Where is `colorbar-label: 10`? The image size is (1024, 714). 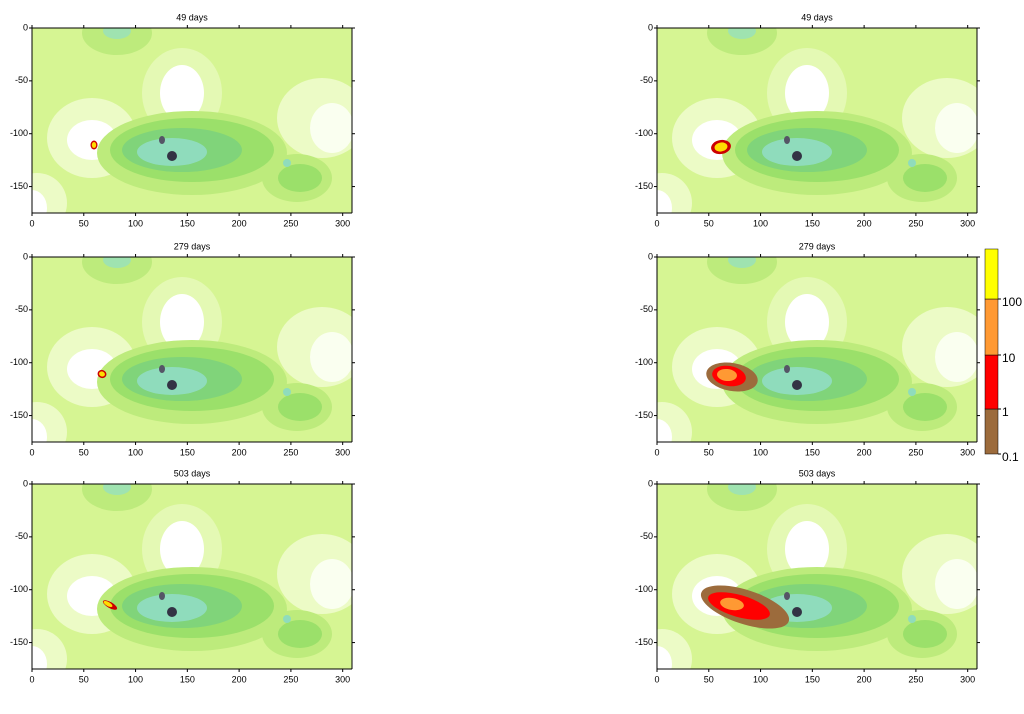
colorbar-label: 10 is located at coordinates (1009, 358).